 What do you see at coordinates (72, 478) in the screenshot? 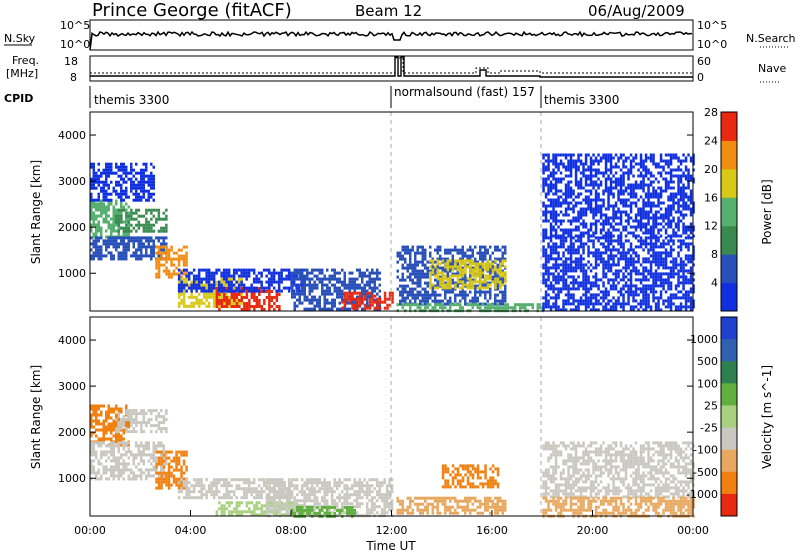
I see `velocity-ytick-label: 1000` at bounding box center [72, 478].